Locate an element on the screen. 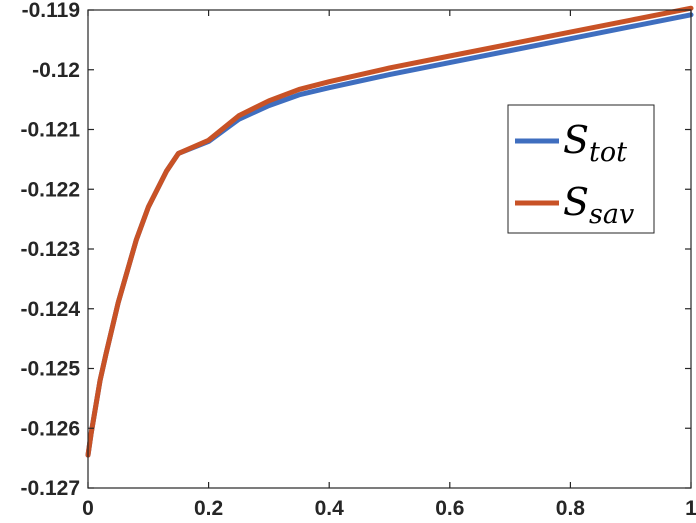  y-tick-label: -0.124 is located at coordinates (50, 309).